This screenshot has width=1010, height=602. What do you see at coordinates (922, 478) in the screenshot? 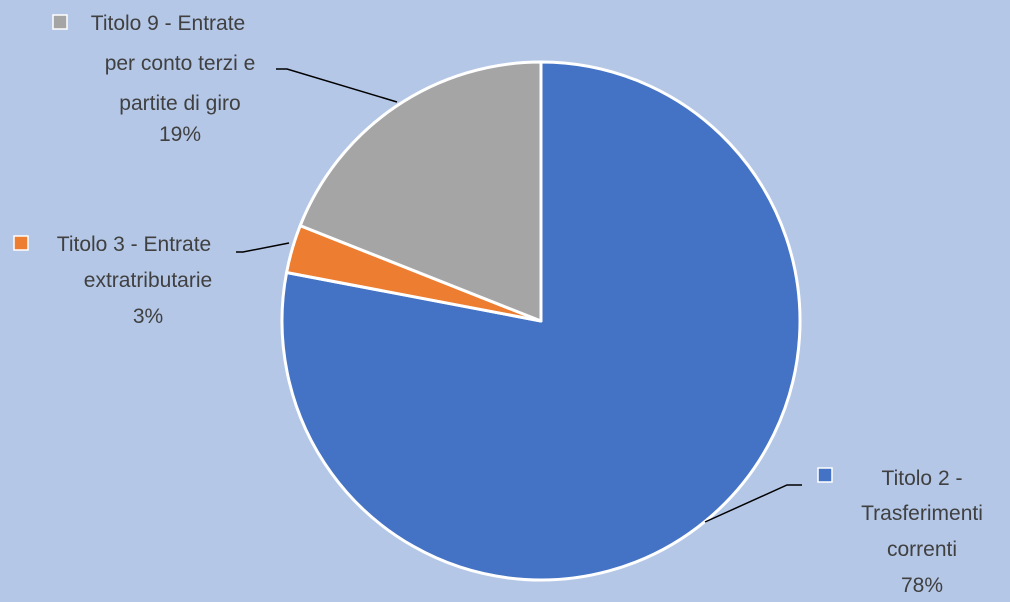
I see `label-line: Titolo 2 -` at bounding box center [922, 478].